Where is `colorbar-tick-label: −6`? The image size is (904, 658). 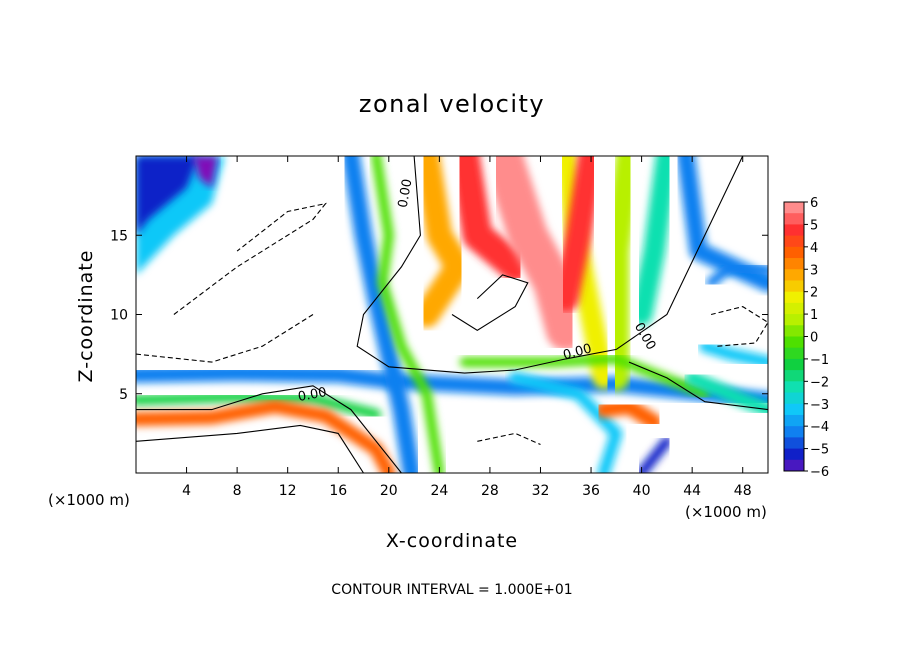
colorbar-tick-label: −6 is located at coordinates (819, 472).